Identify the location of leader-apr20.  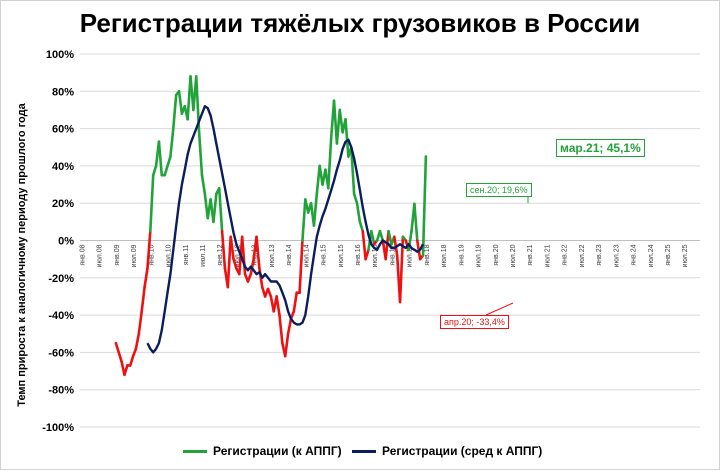
(499, 309).